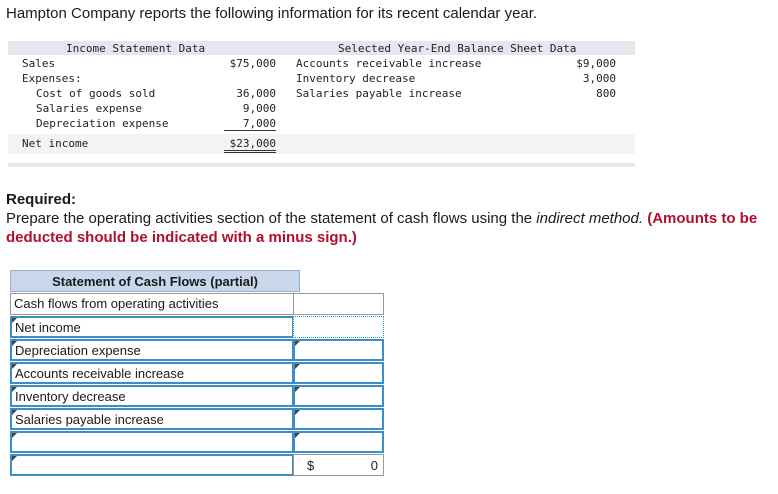 The image size is (778, 494). Describe the element at coordinates (338, 350) in the screenshot. I see `amount-input-depreciation` at that location.